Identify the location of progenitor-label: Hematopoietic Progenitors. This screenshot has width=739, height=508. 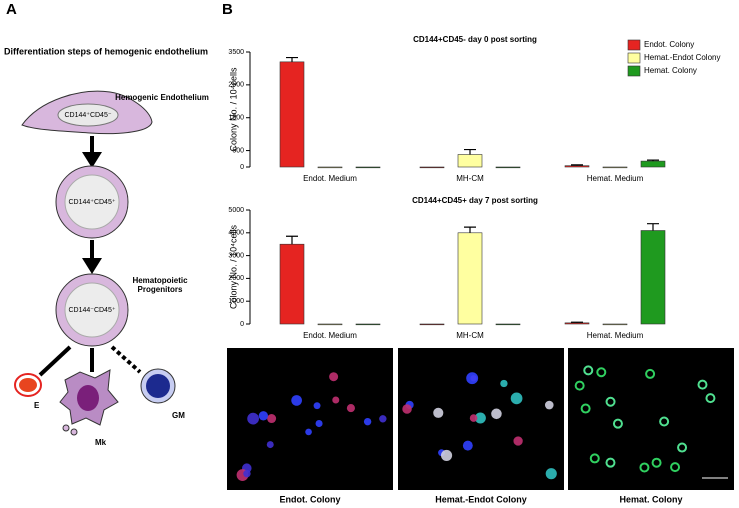
(160, 285).